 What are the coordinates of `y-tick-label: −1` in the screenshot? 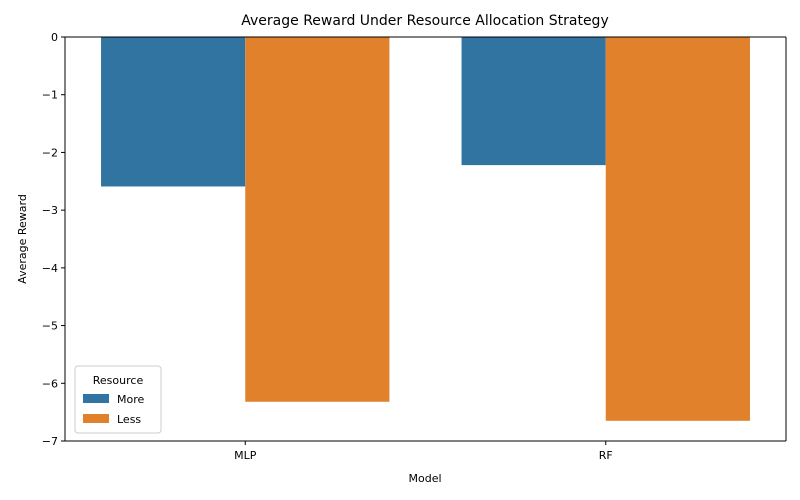 It's located at (50, 95).